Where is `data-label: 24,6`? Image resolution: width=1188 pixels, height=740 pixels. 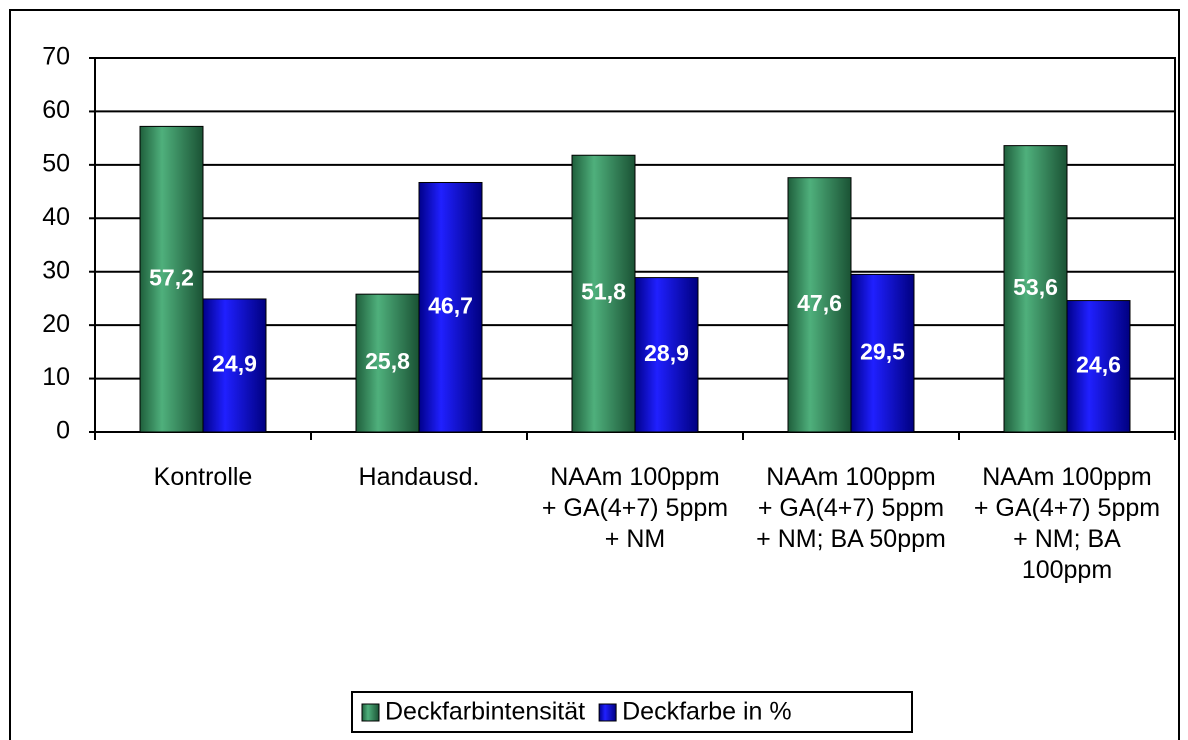
data-label: 24,6 is located at coordinates (1098, 364).